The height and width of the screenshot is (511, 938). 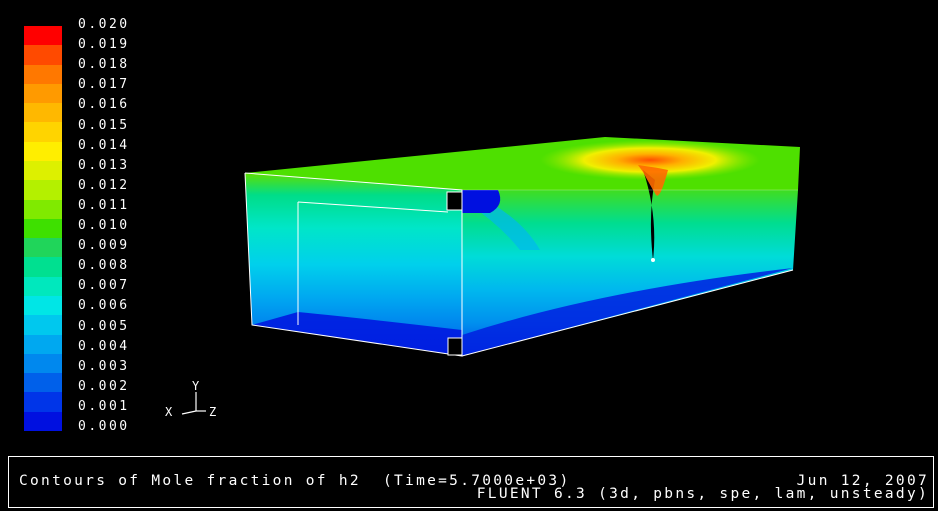 What do you see at coordinates (169, 412) in the screenshot?
I see `axis-x-label: X` at bounding box center [169, 412].